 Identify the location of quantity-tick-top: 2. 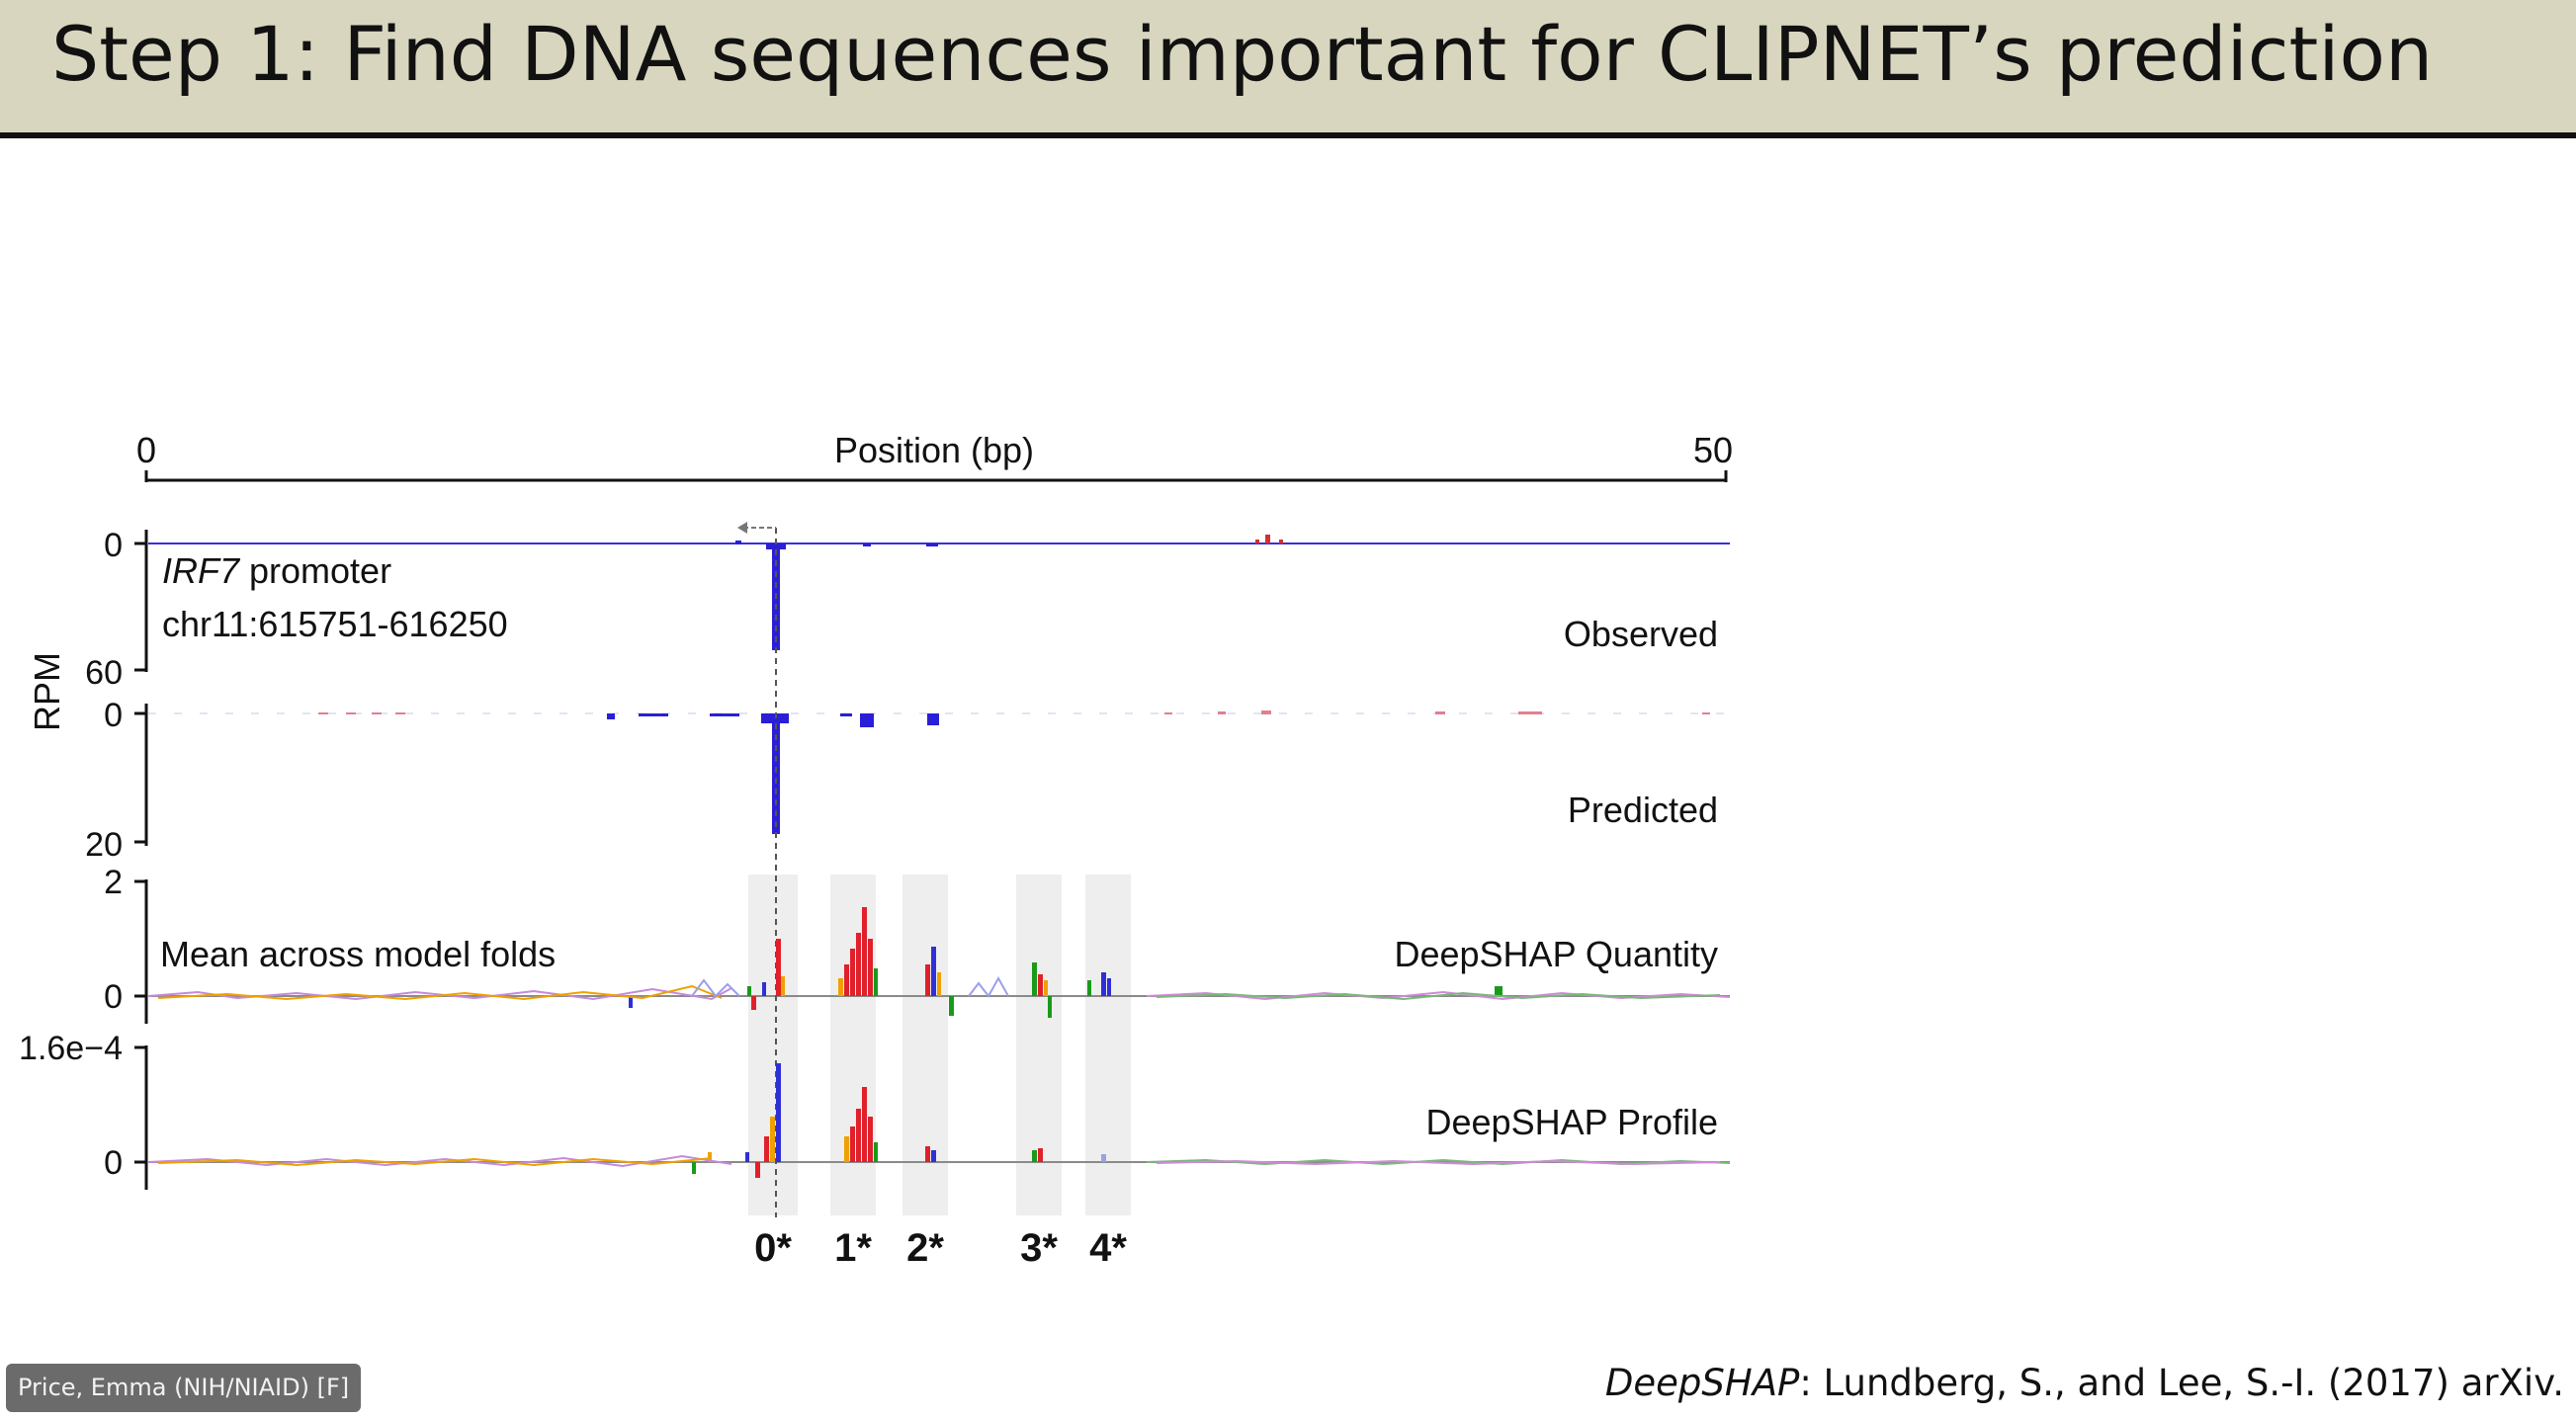
(113, 882).